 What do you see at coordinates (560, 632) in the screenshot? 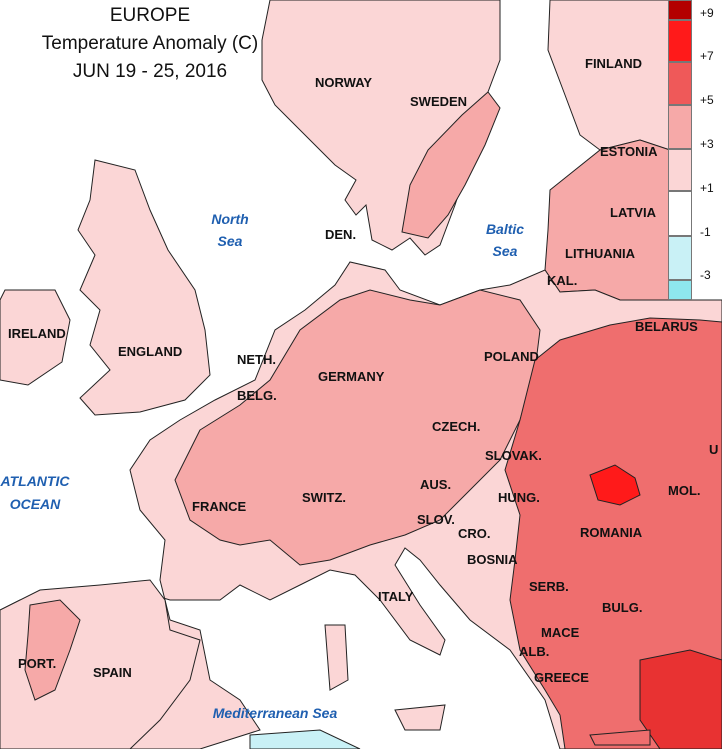
I see `label-mace: MACE` at bounding box center [560, 632].